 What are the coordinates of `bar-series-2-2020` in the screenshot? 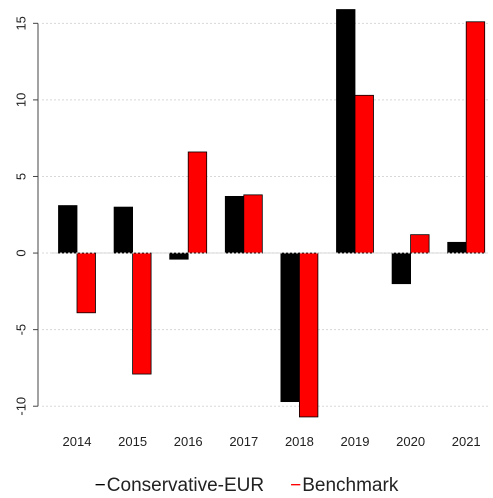 It's located at (420, 244).